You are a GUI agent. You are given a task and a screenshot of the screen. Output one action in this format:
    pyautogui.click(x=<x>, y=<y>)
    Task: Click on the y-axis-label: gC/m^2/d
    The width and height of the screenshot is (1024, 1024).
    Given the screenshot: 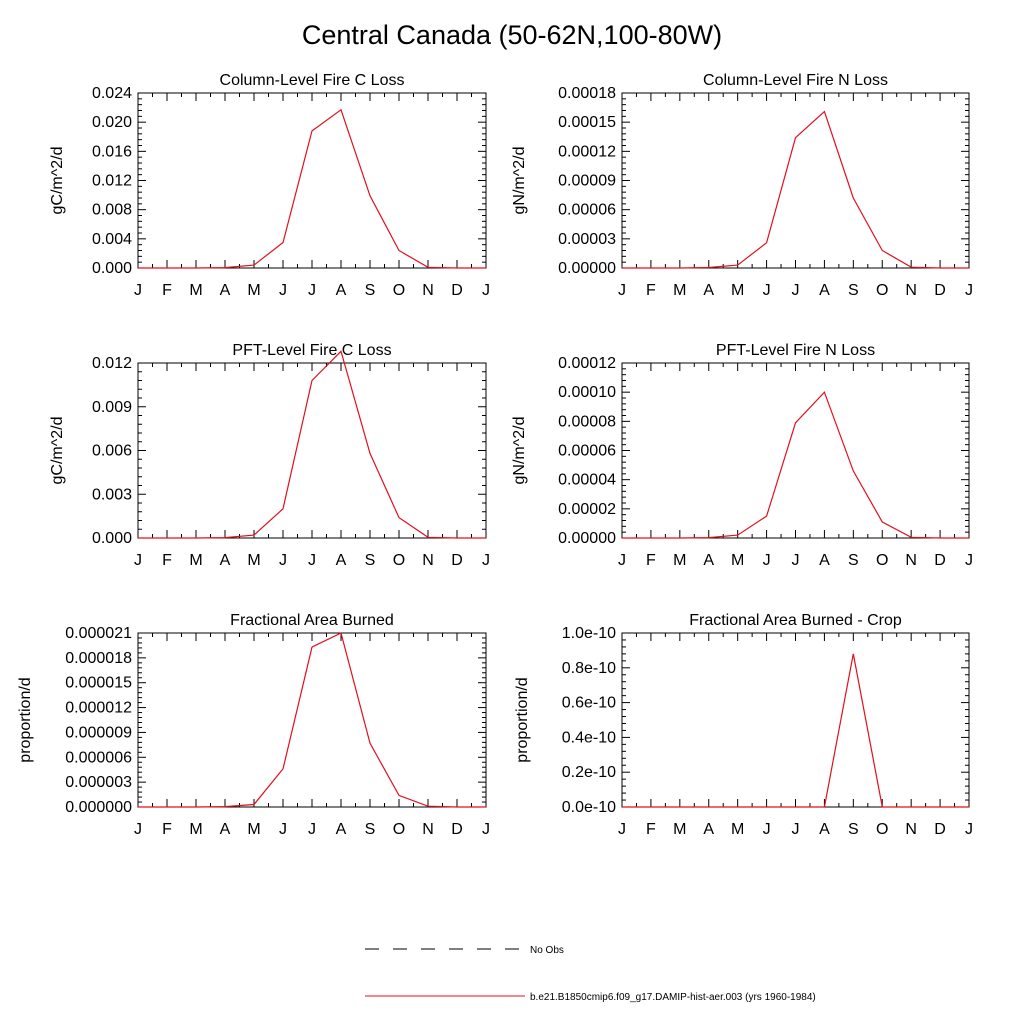 What is the action you would take?
    pyautogui.click(x=57, y=181)
    